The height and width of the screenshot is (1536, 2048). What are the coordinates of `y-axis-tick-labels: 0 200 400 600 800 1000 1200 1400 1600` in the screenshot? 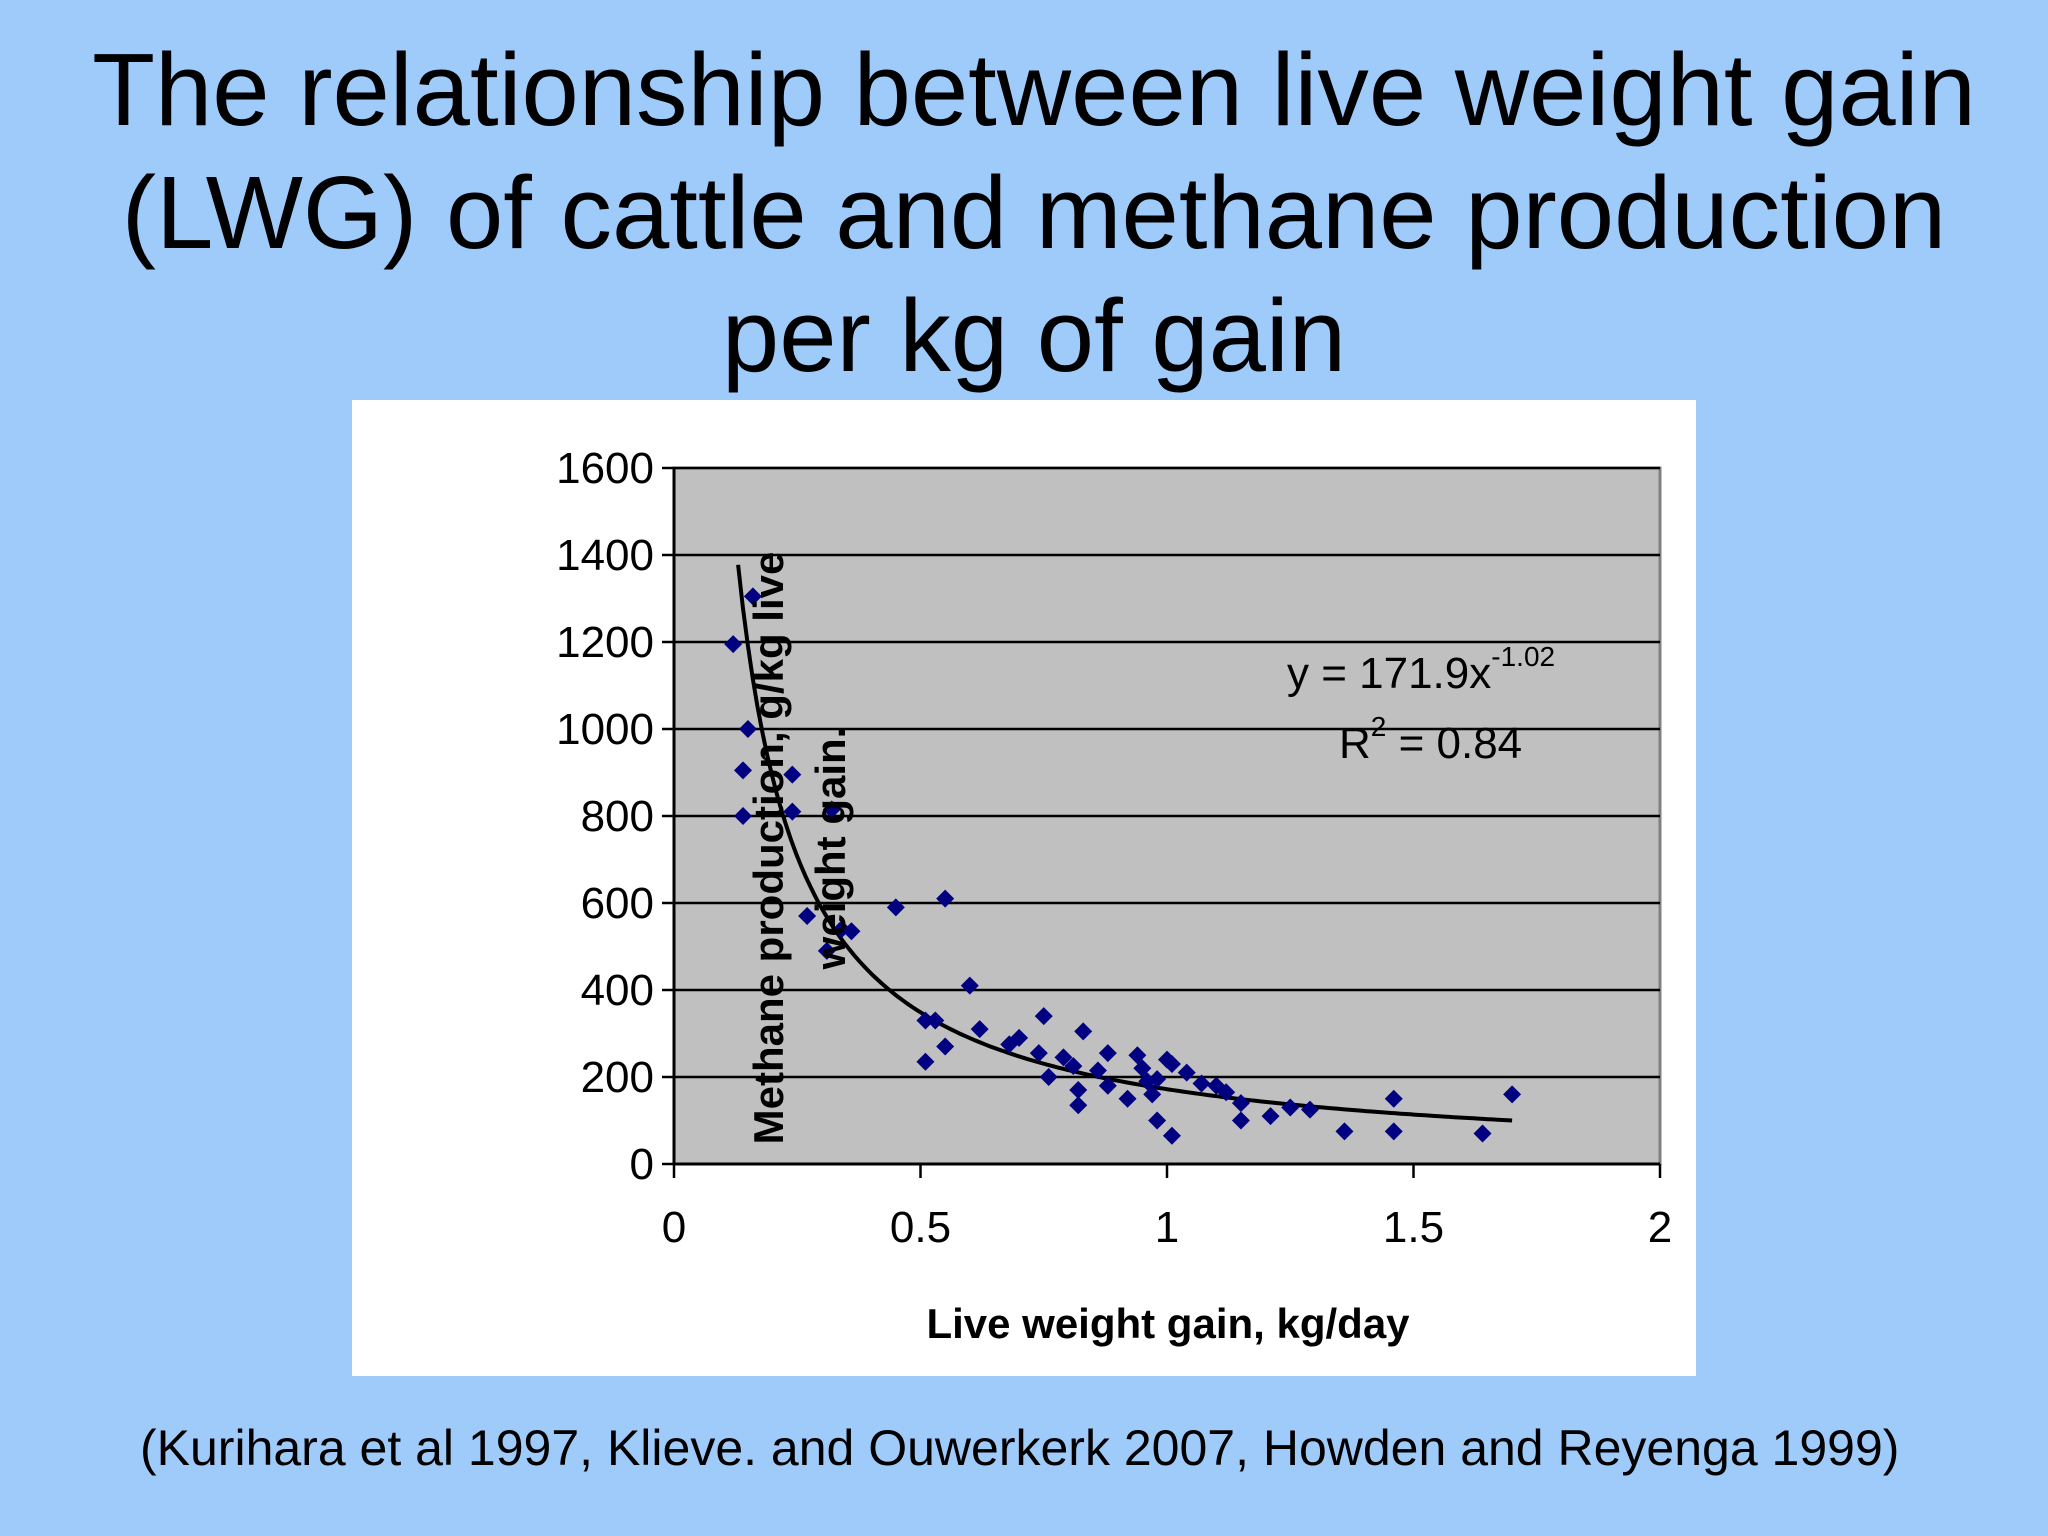 It's located at (605, 816).